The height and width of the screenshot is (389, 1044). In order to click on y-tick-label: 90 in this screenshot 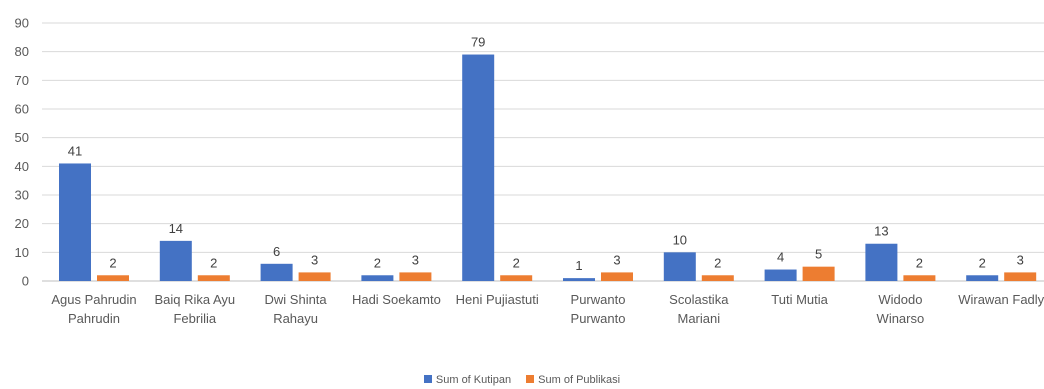, I will do `click(22, 23)`.